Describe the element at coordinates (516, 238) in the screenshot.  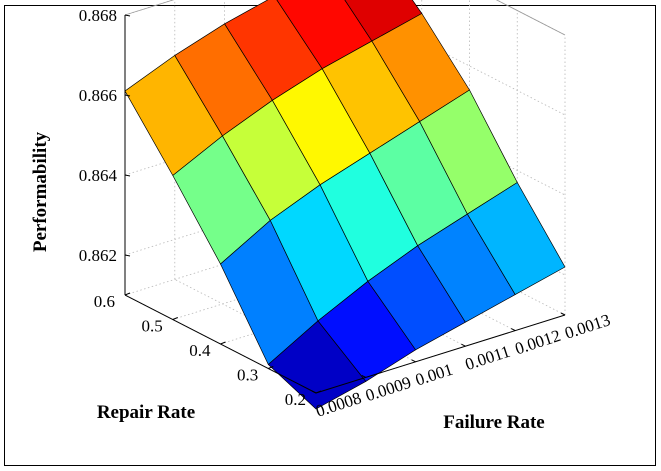
I see `surface-patch` at that location.